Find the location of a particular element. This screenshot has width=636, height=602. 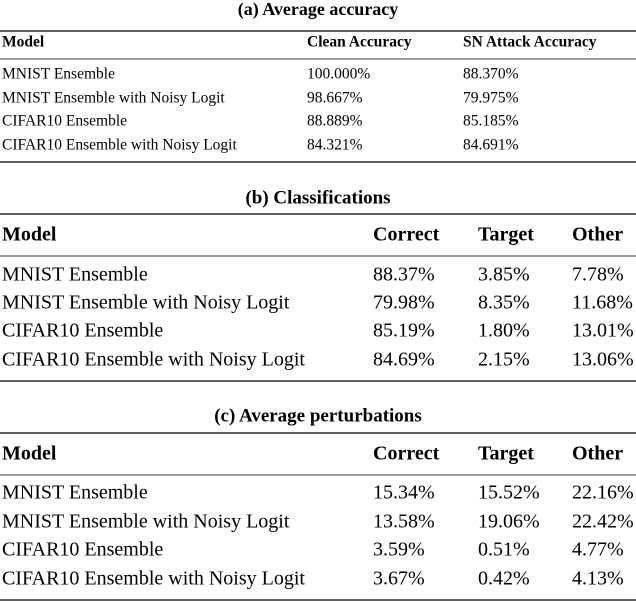

cell-value: 100.000% is located at coordinates (338, 74).